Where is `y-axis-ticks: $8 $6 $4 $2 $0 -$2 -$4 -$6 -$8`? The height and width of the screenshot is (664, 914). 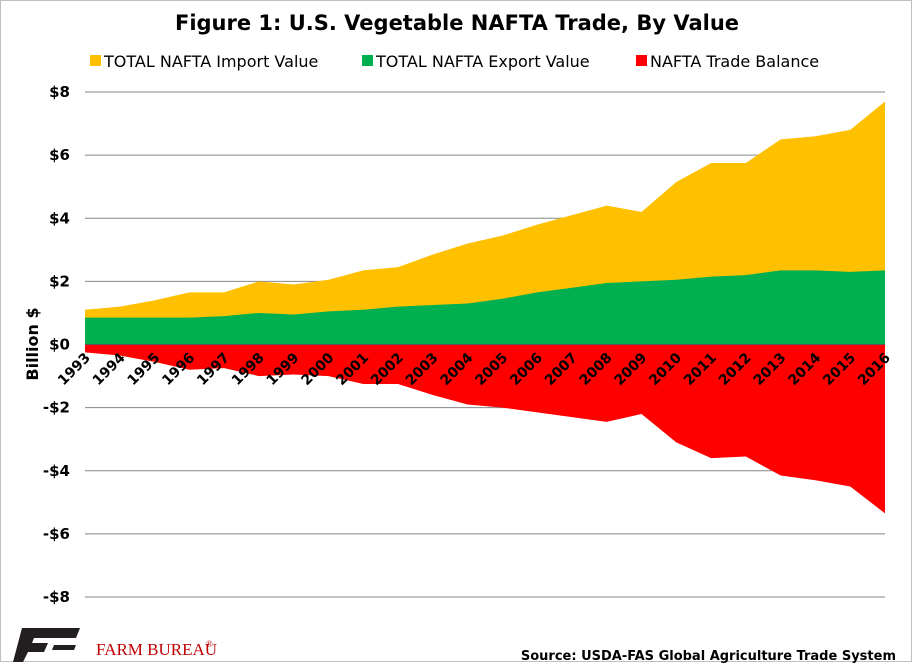 y-axis-ticks: $8 $6 $4 $2 $0 -$2 -$4 -$6 -$8 is located at coordinates (56, 344).